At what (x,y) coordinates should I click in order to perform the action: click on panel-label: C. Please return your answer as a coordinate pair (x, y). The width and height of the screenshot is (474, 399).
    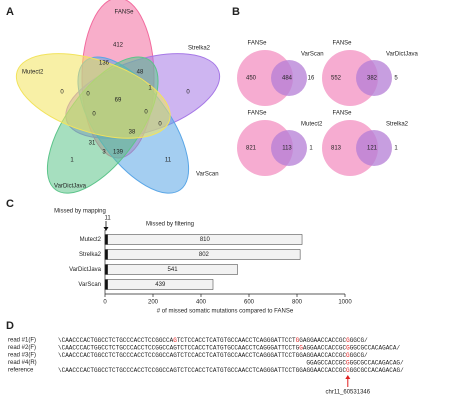
    Looking at the image, I should click on (10, 204).